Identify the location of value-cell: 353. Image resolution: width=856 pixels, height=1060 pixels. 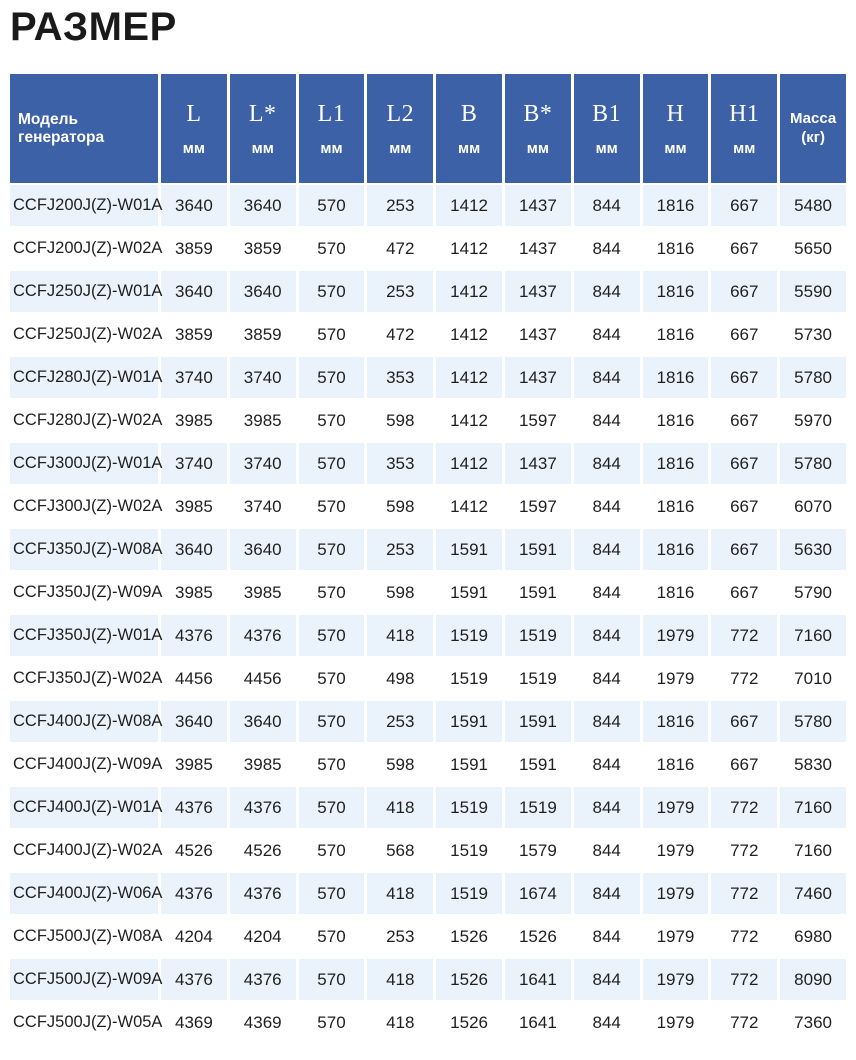
(400, 377).